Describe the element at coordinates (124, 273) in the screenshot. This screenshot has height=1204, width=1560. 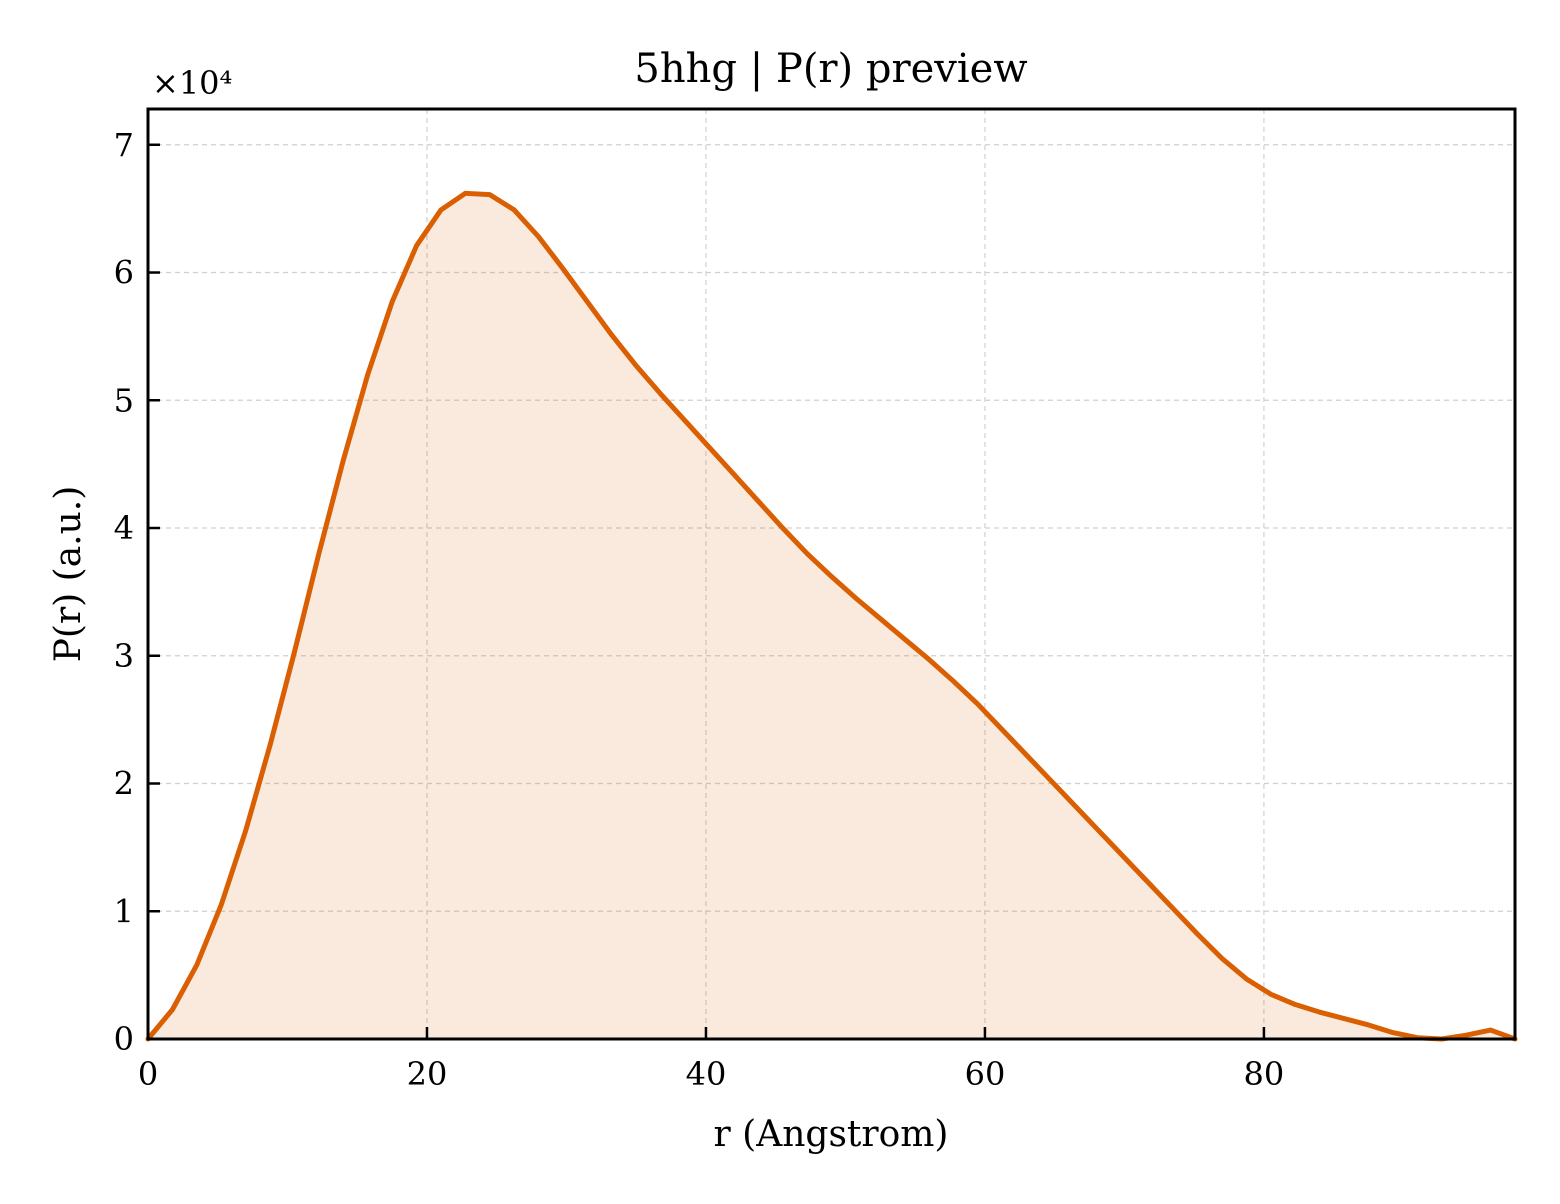
I see `y-tick-label: 6` at that location.